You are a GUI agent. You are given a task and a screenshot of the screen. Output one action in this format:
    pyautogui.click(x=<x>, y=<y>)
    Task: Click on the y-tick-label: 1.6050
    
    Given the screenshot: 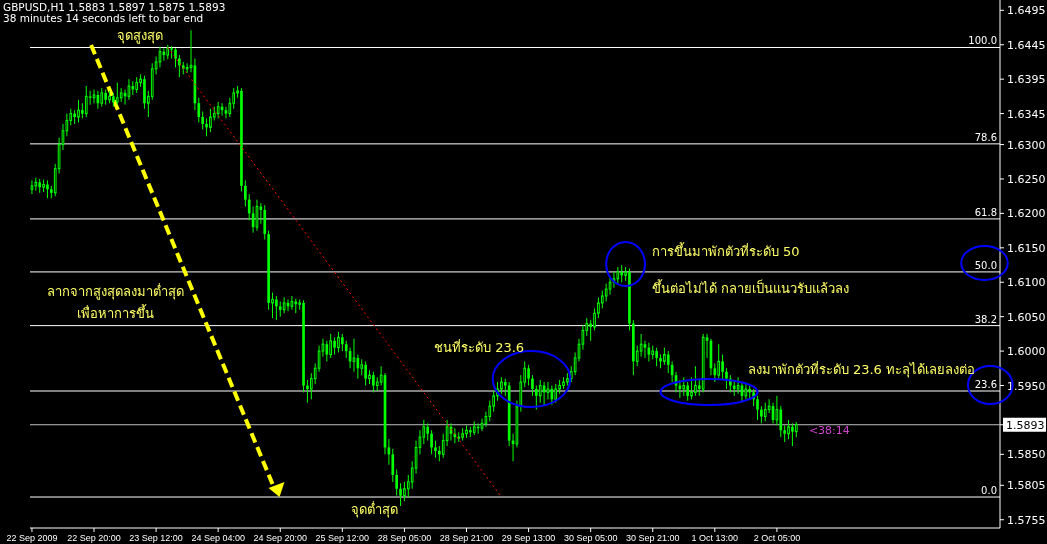 What is the action you would take?
    pyautogui.click(x=1026, y=317)
    